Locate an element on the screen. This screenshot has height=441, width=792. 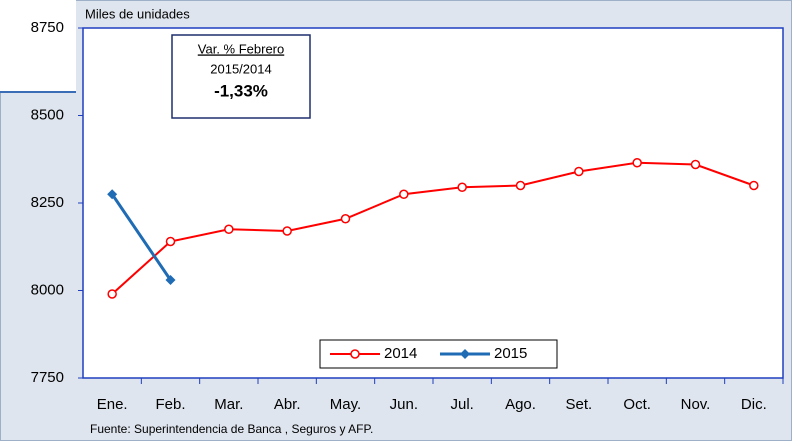
x-tick-label: Mar. is located at coordinates (228, 404).